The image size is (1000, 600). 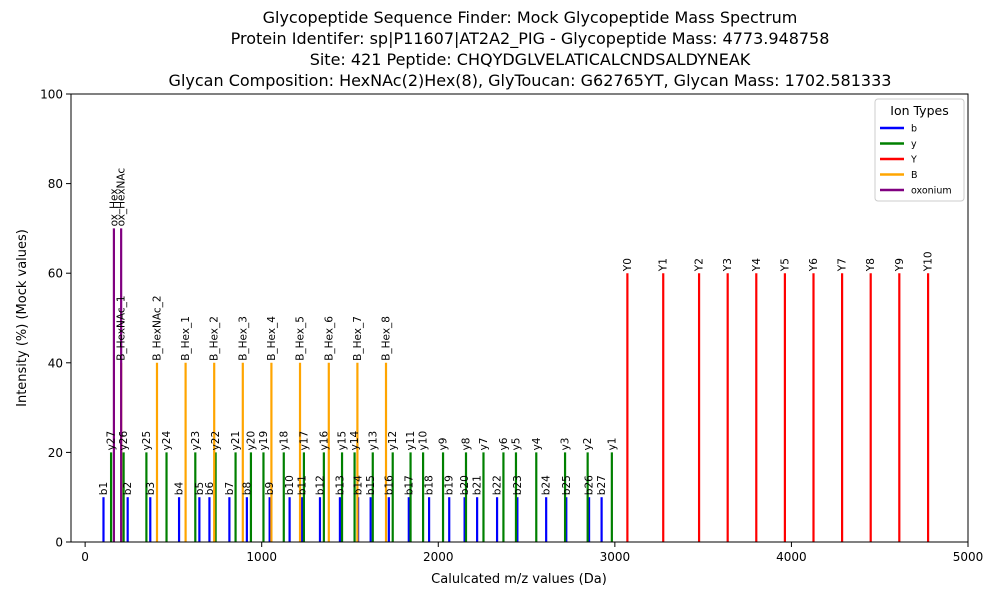 What do you see at coordinates (55, 274) in the screenshot?
I see `y-tick-label: 60` at bounding box center [55, 274].